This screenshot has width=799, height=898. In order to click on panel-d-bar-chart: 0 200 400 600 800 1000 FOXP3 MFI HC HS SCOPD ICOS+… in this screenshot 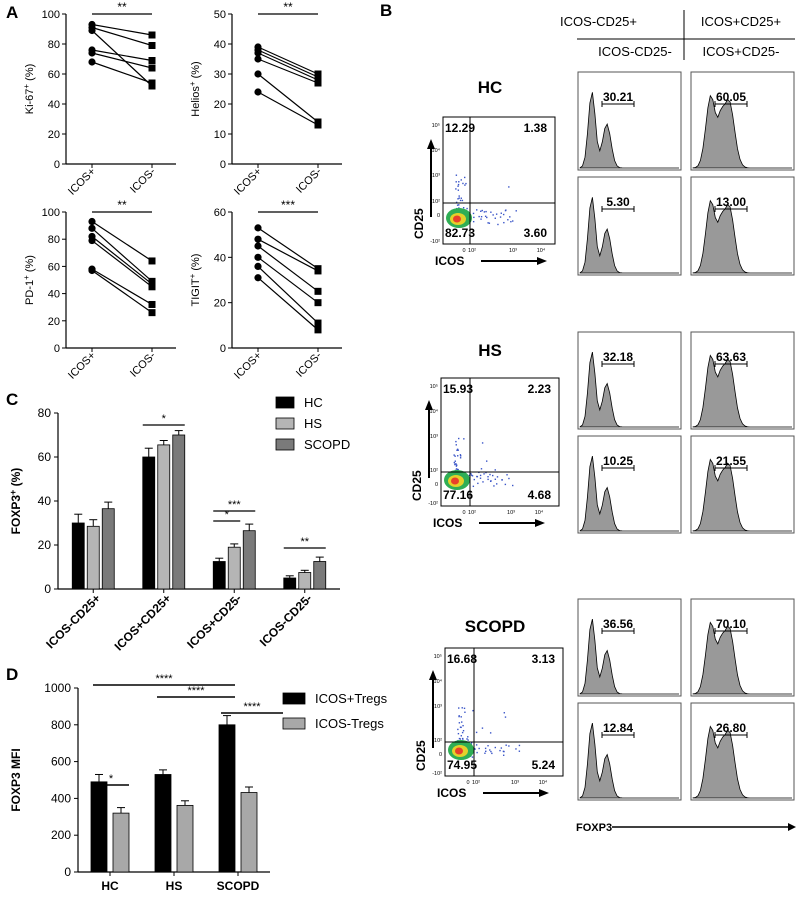, I will do `click(198, 783)`.